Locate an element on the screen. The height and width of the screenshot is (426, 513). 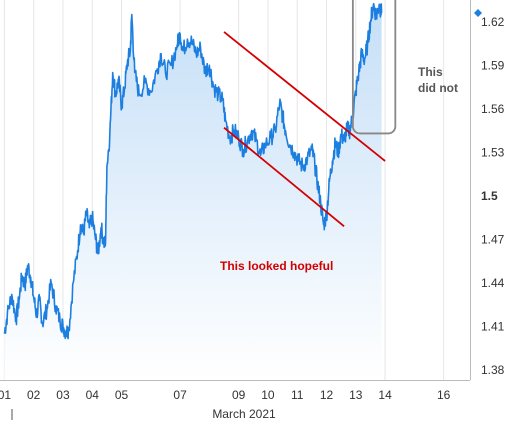
last-value-marker is located at coordinates (478, 13).